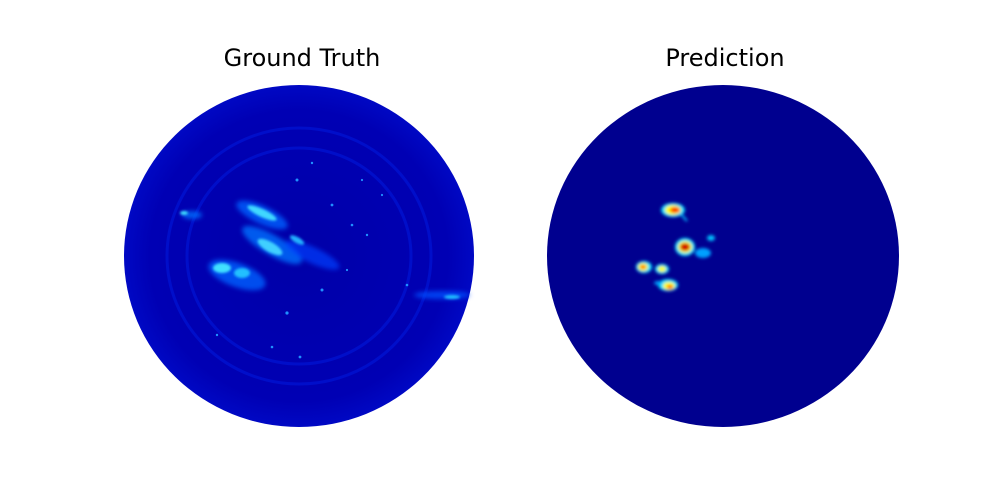 Image resolution: width=1000 pixels, height=500 pixels. I want to click on ground-truth-title: Ground Truth, so click(302, 58).